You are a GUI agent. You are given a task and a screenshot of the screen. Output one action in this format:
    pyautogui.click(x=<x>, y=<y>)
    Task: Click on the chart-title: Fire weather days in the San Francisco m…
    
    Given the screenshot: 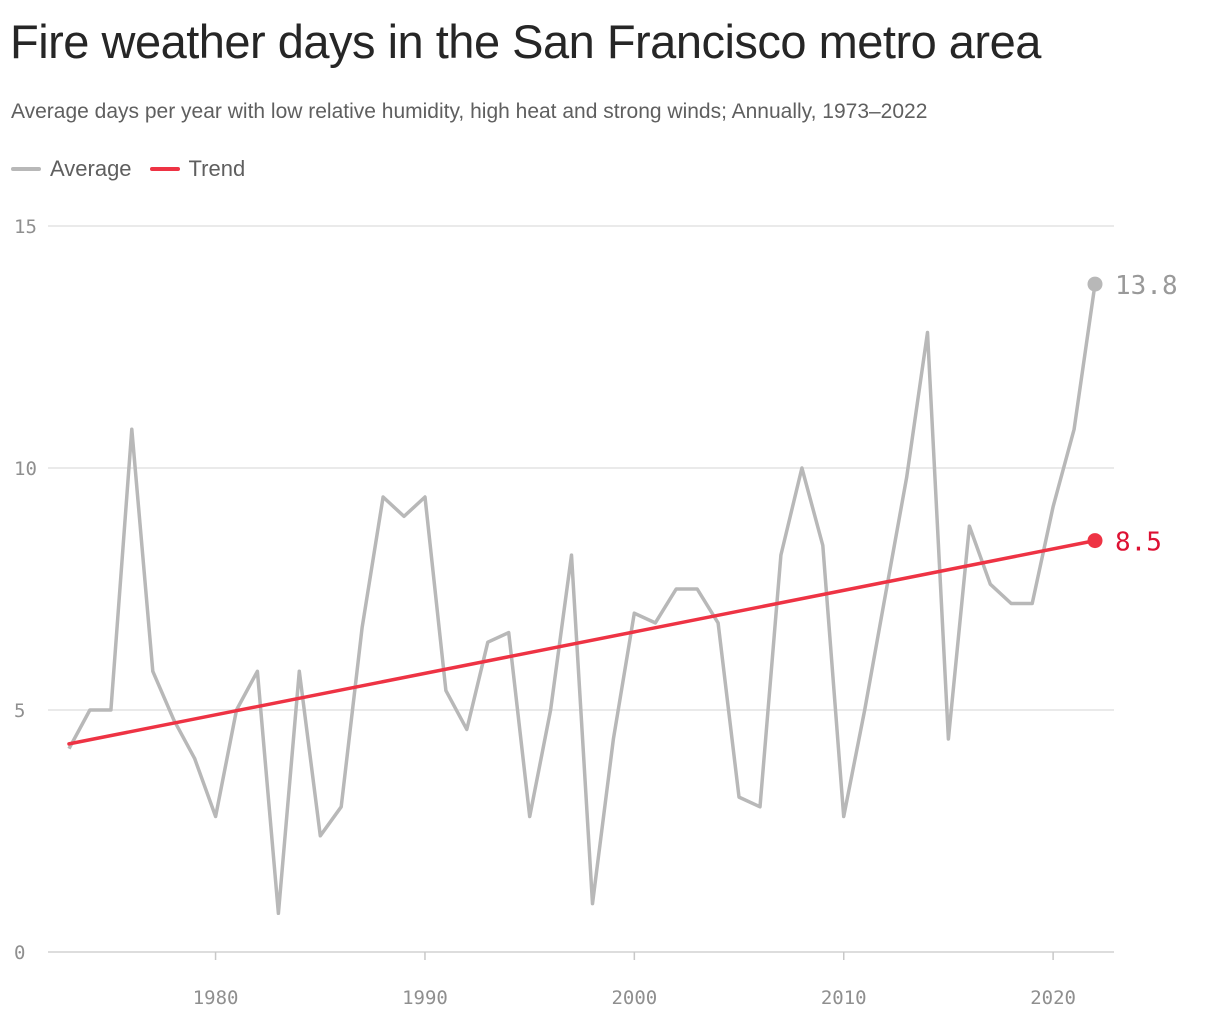 What is the action you would take?
    pyautogui.click(x=525, y=41)
    